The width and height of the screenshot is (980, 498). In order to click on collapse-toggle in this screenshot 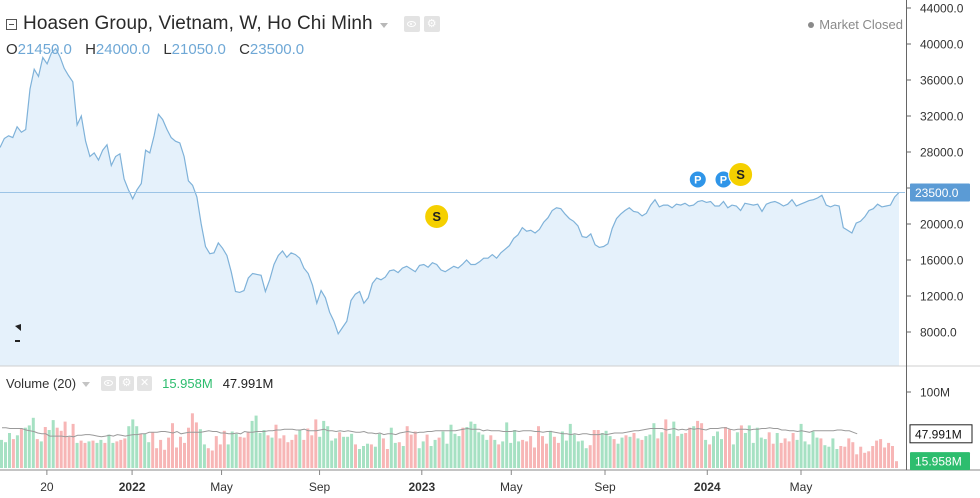, I will do `click(11, 24)`.